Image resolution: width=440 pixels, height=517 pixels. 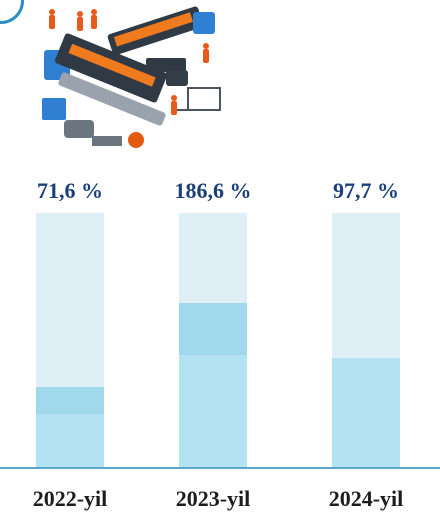 I want to click on value-label-2: 186,6 %, so click(x=213, y=190).